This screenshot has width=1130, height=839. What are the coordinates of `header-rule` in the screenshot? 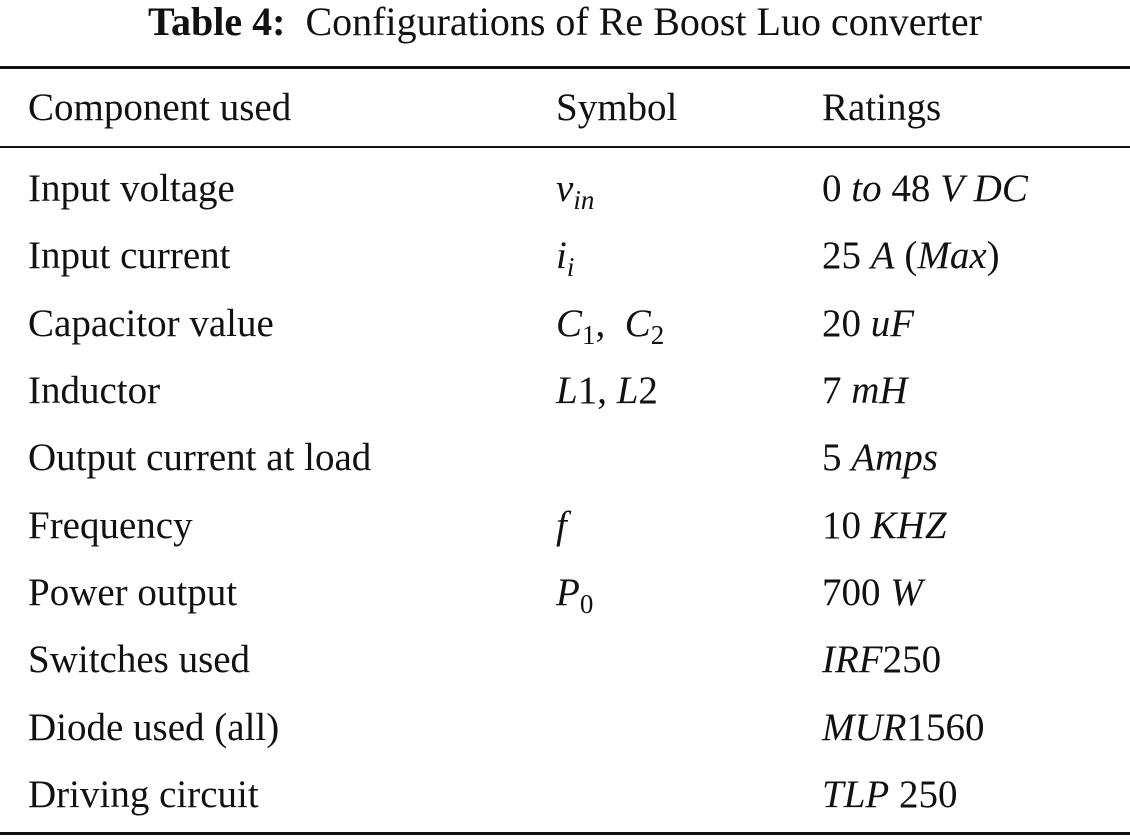 It's located at (565, 147).